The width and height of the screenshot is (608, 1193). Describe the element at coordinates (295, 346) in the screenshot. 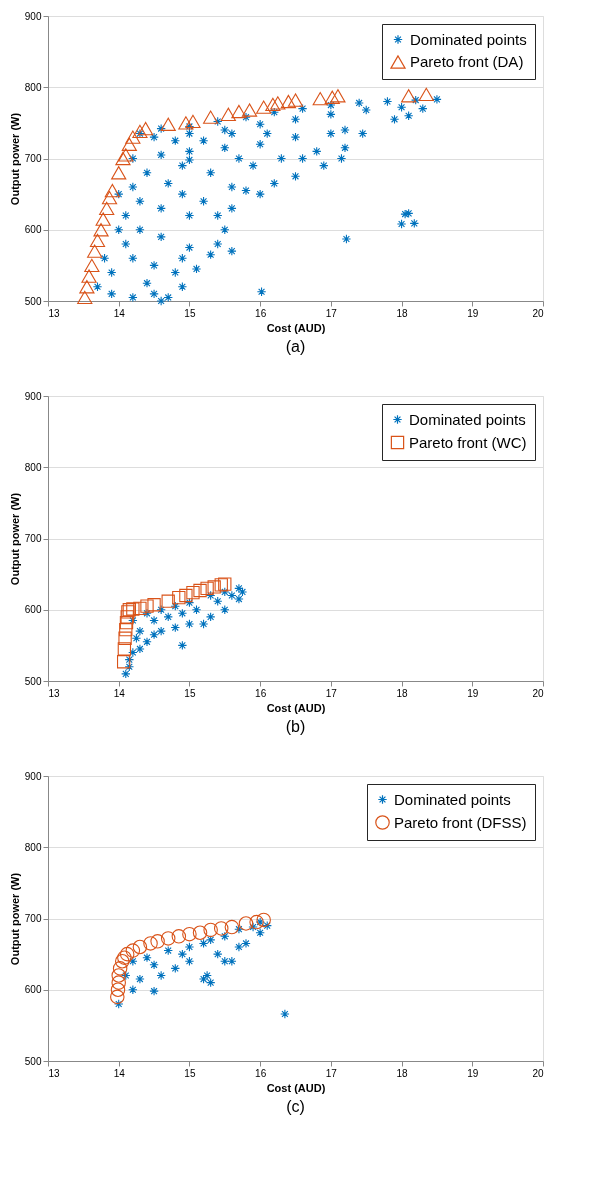

I see `text: (a)` at that location.